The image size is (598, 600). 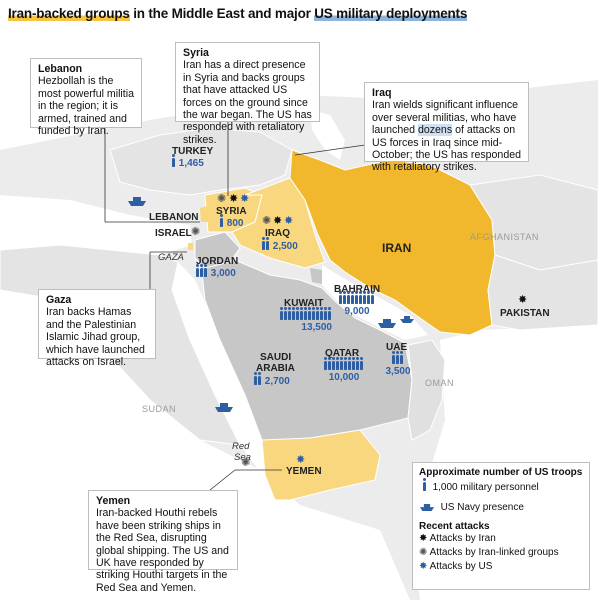 I want to click on troops-qatar-value: 10,000, so click(x=344, y=377).